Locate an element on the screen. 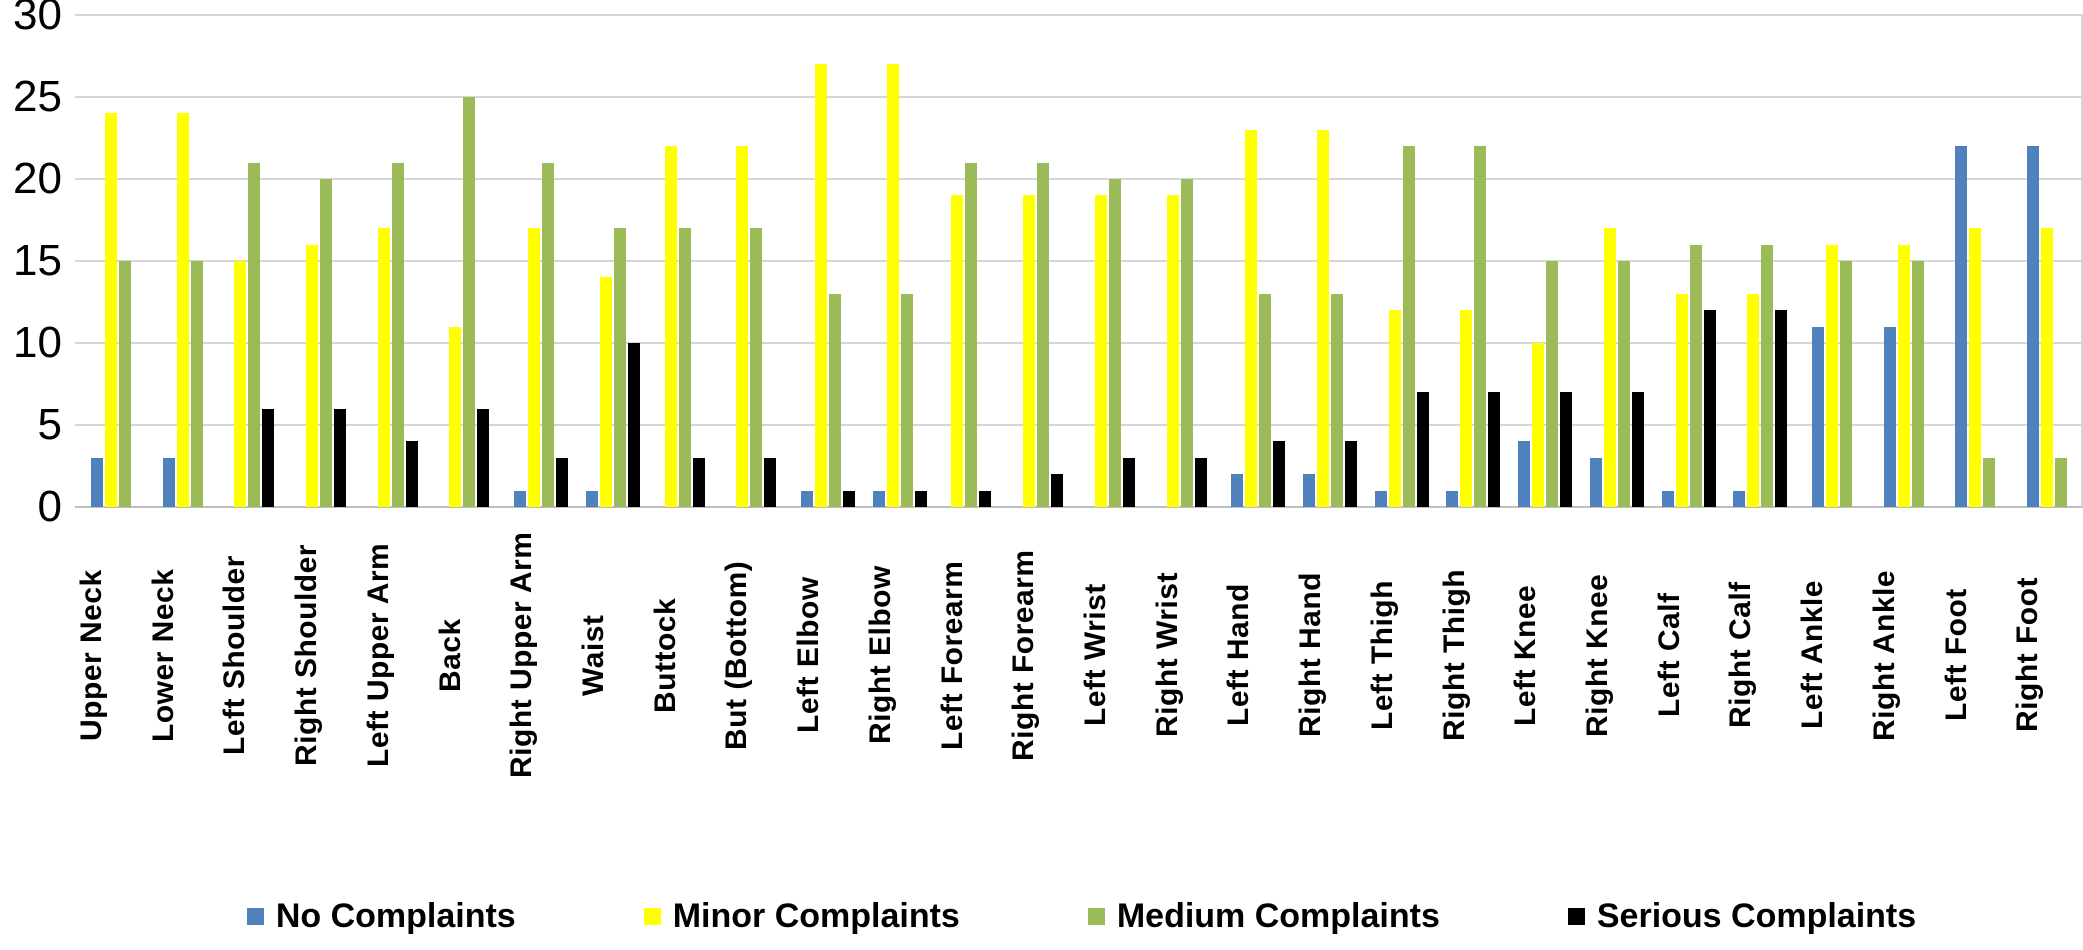 The height and width of the screenshot is (950, 2083). bar-group-left-ankle is located at coordinates (1832, 375).